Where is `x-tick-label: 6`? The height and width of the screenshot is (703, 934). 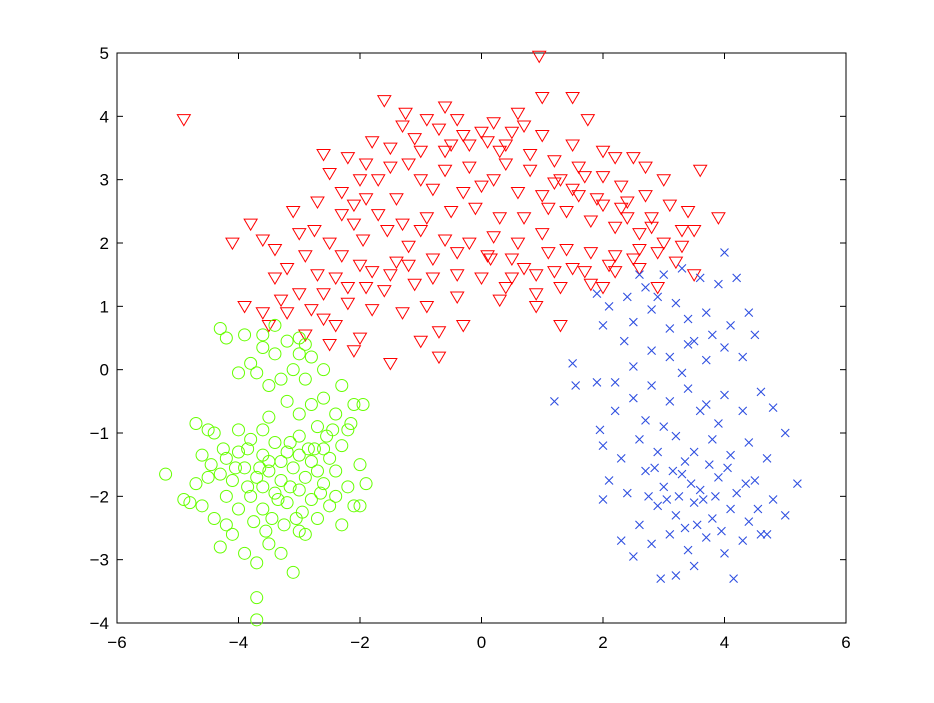 x-tick-label: 6 is located at coordinates (845, 642).